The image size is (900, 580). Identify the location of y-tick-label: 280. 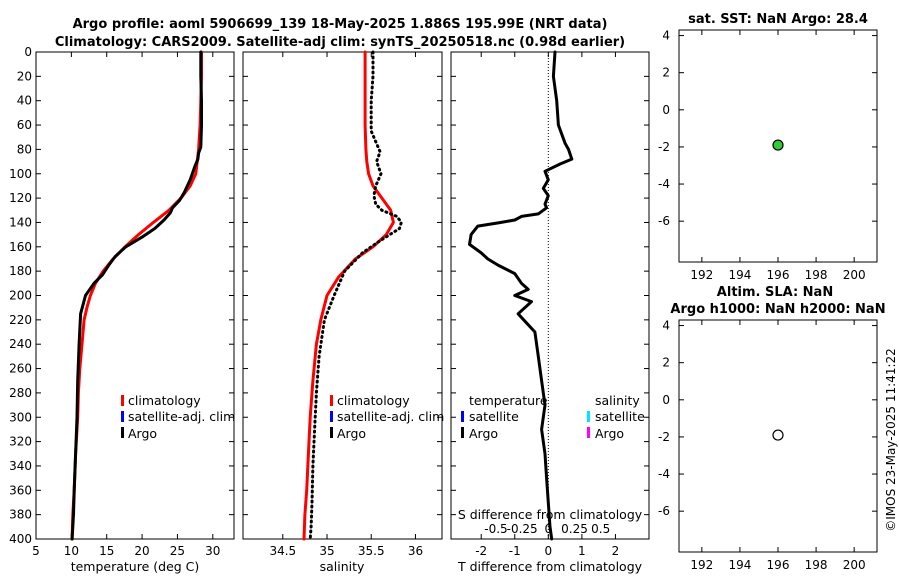
(20, 393).